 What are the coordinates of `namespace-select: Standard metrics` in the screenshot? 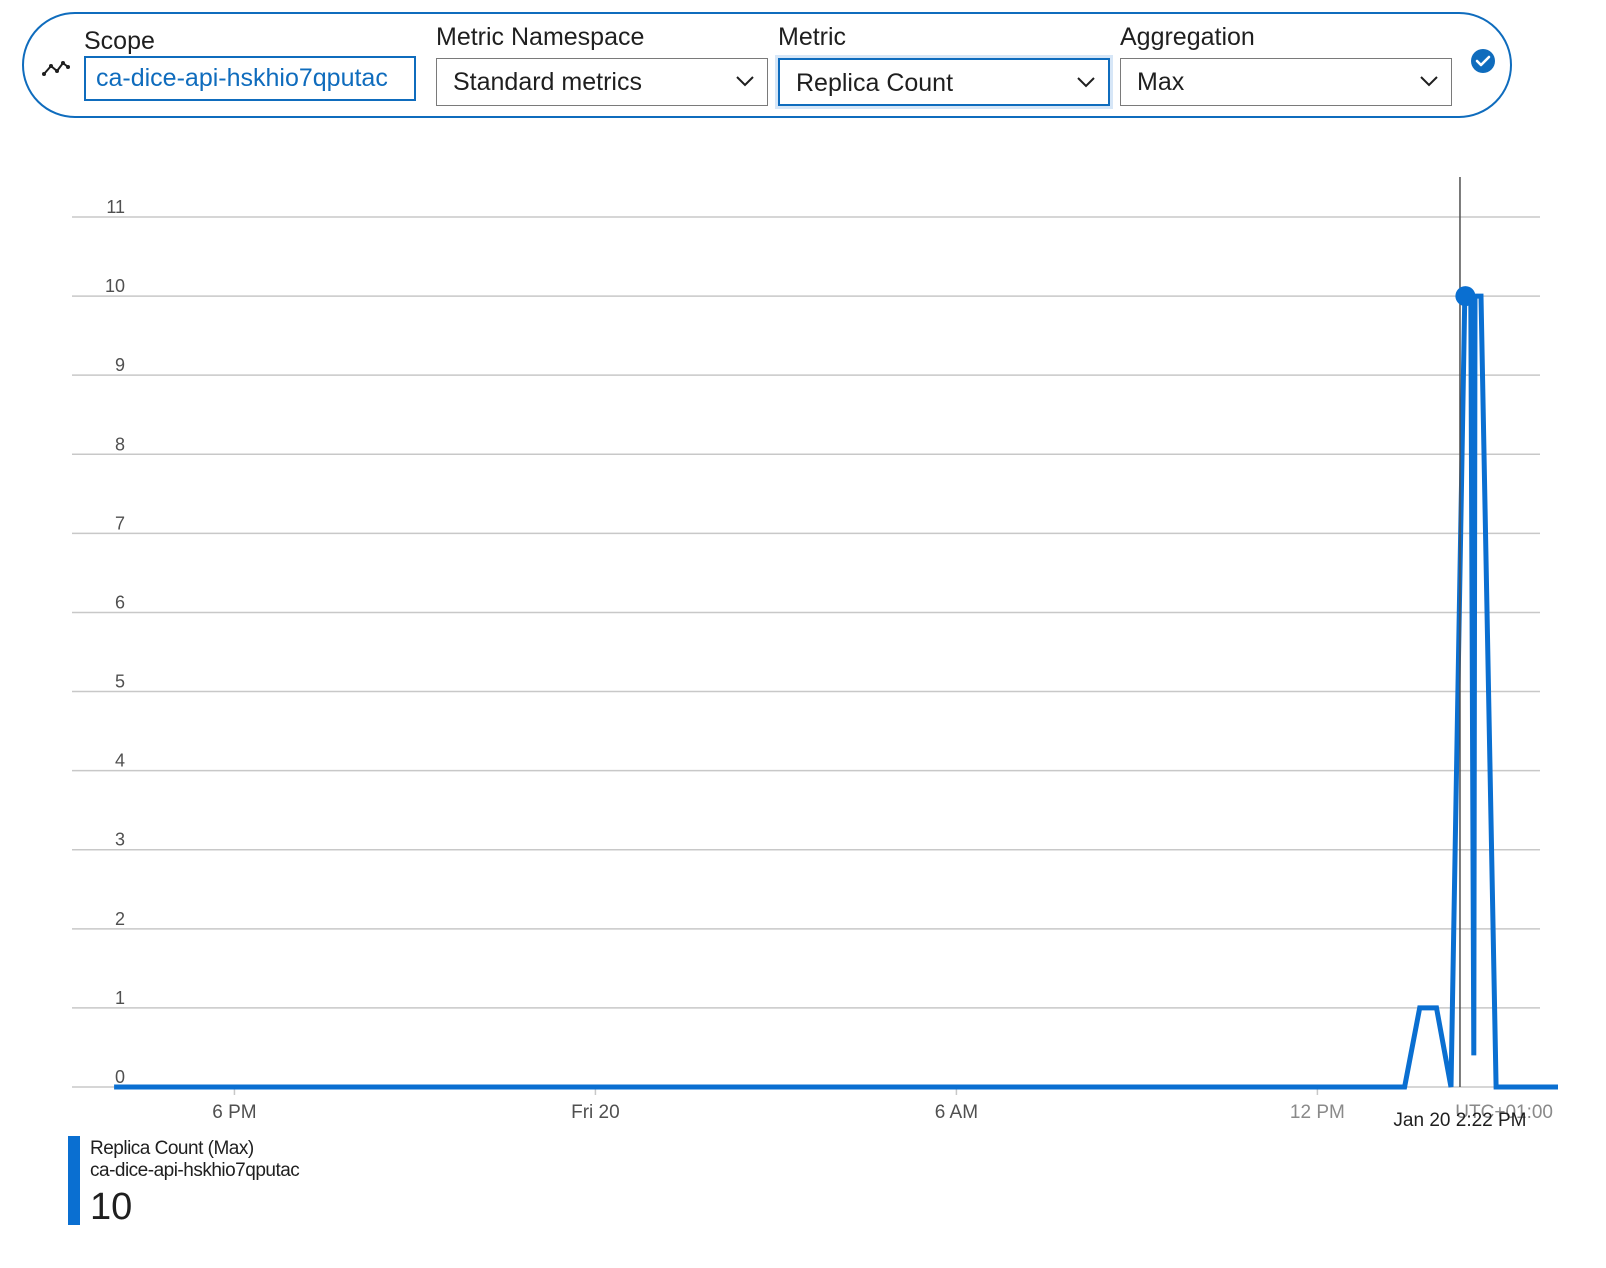 It's located at (602, 82).